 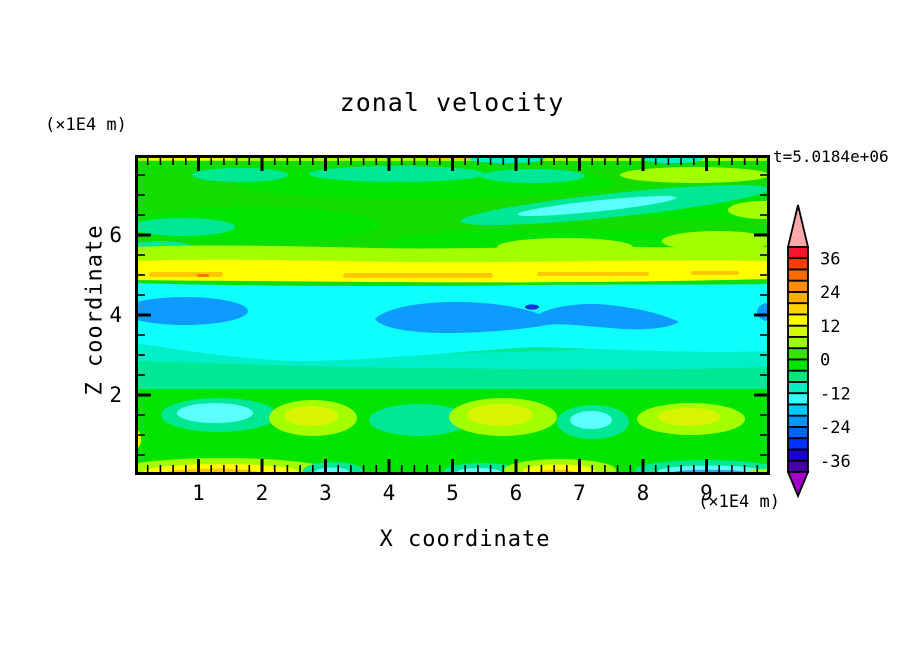 I want to click on x-tick-label: 8, so click(x=643, y=493).